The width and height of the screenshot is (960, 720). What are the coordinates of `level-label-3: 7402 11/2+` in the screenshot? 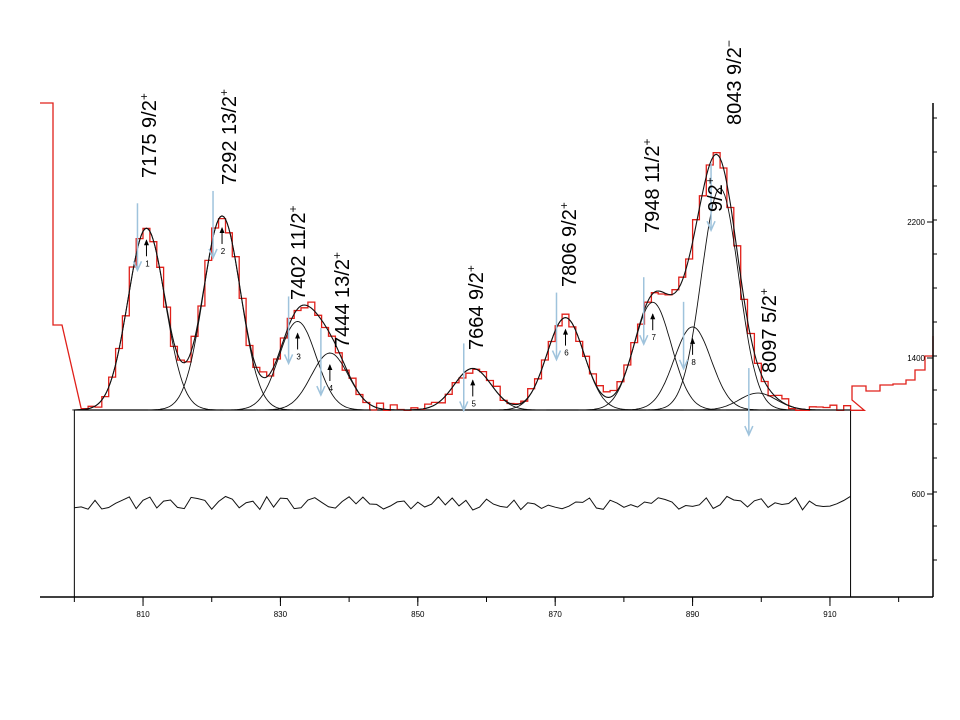 It's located at (298, 252).